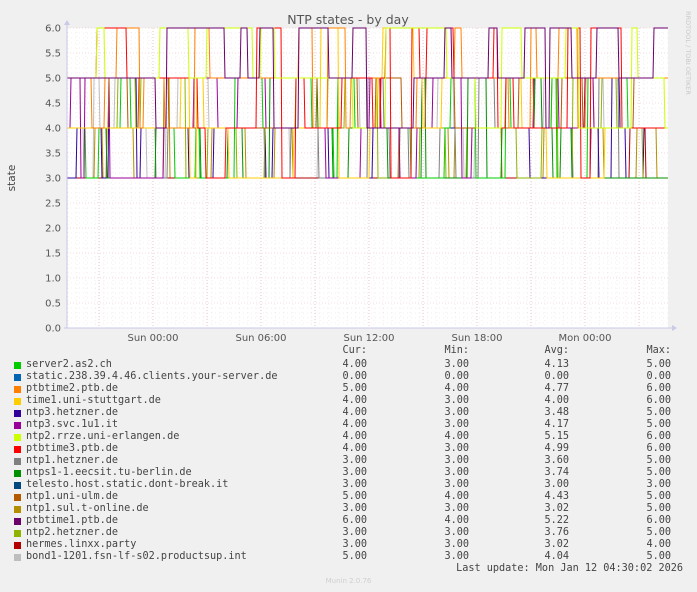  What do you see at coordinates (367, 128) in the screenshot?
I see `series-line-server2-as2-ch` at bounding box center [367, 128].